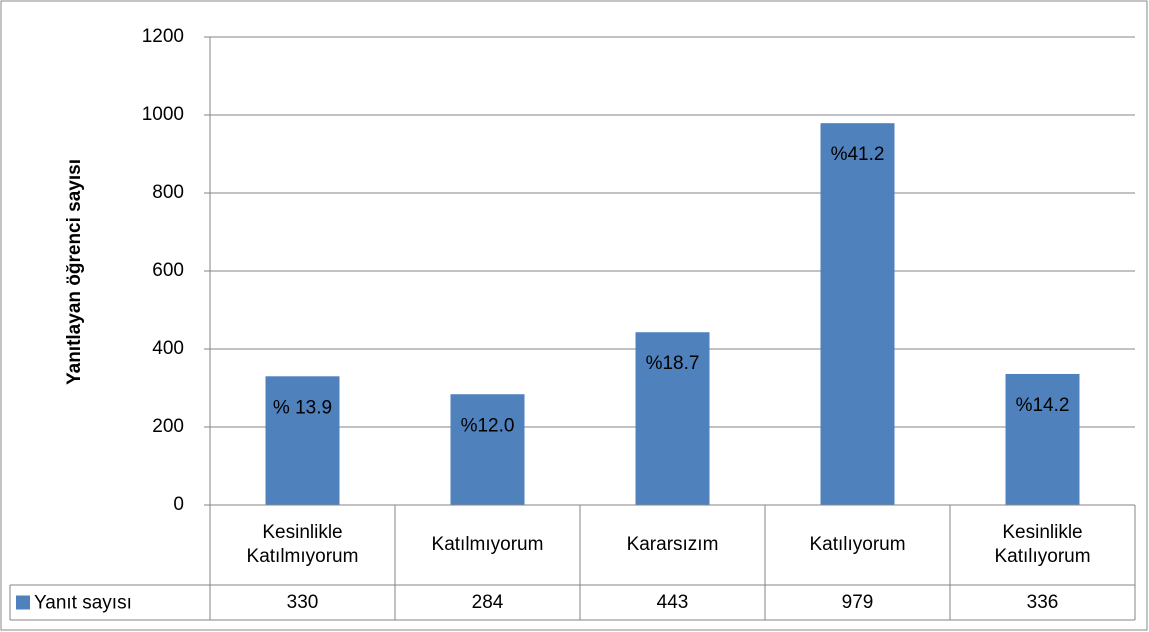 The image size is (1149, 632). Describe the element at coordinates (1043, 405) in the screenshot. I see `bar-annotation: %14.2` at that location.